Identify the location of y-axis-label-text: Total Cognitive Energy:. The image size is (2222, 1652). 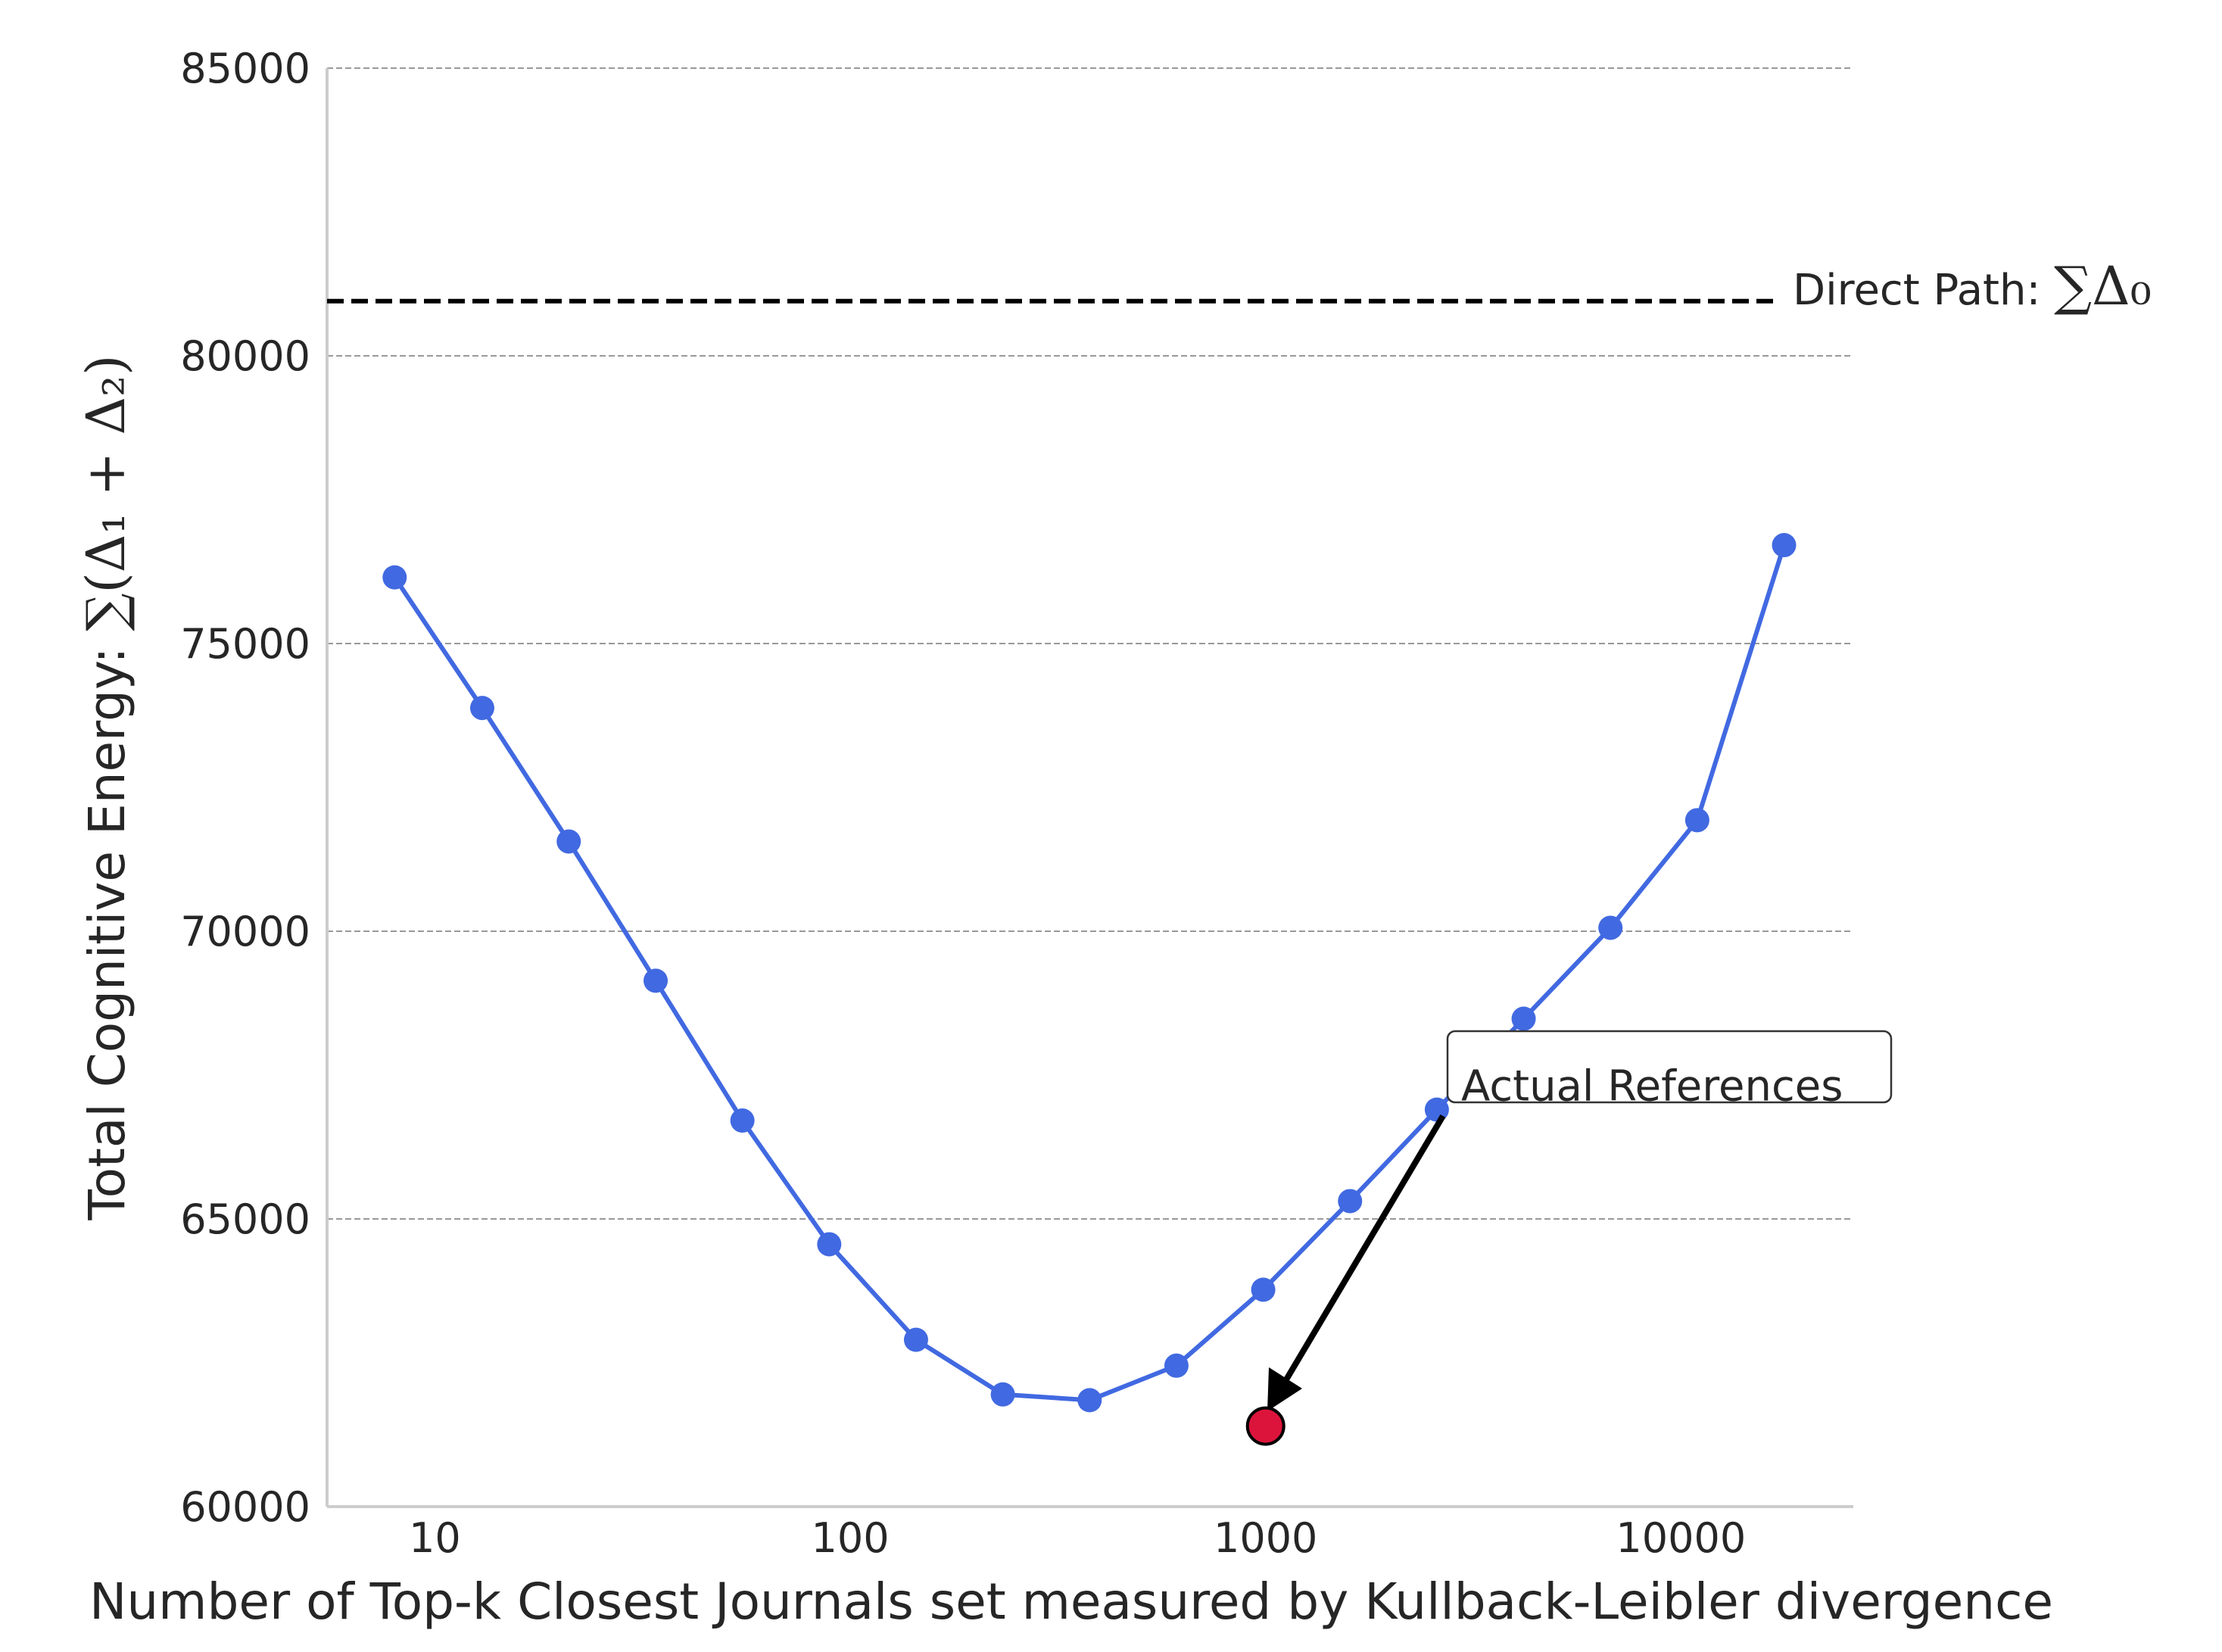
(107, 926).